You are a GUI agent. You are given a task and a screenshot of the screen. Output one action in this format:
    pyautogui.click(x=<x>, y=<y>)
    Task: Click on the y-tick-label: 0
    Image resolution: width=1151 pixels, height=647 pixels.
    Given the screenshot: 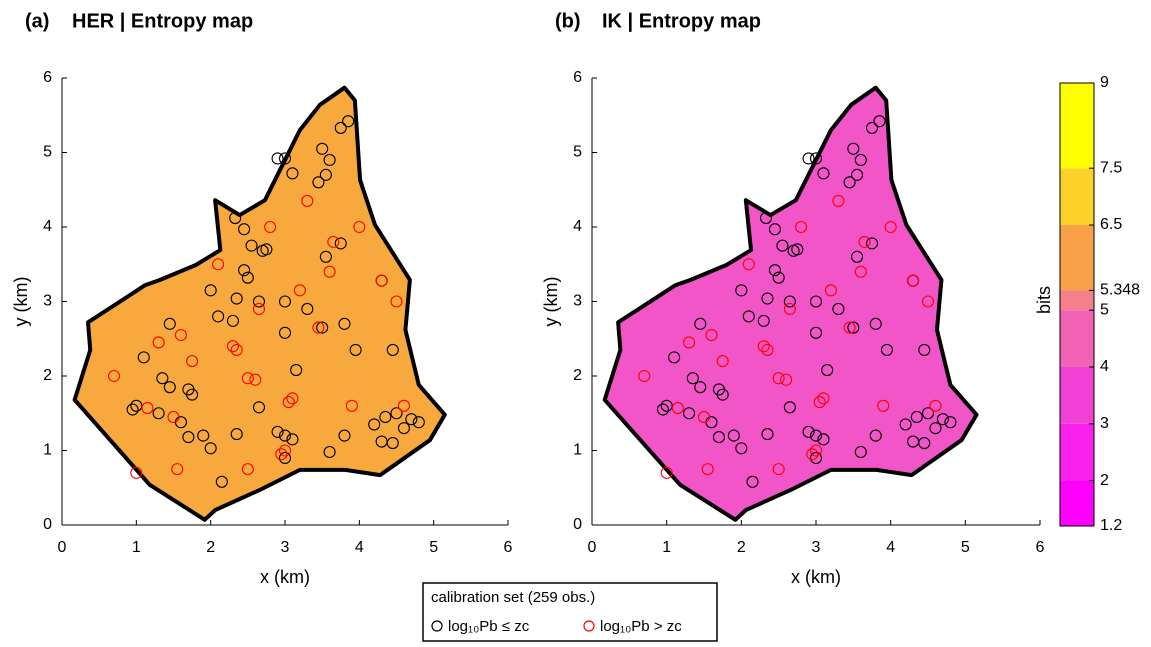 What is the action you would take?
    pyautogui.click(x=47, y=524)
    